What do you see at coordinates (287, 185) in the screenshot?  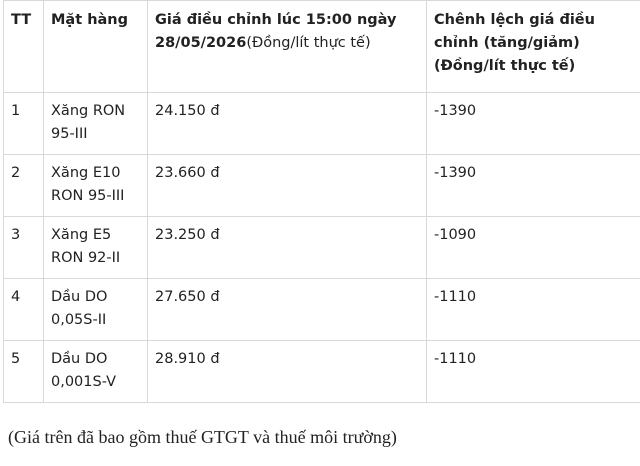 I see `table-cell: 23.660 đ` at bounding box center [287, 185].